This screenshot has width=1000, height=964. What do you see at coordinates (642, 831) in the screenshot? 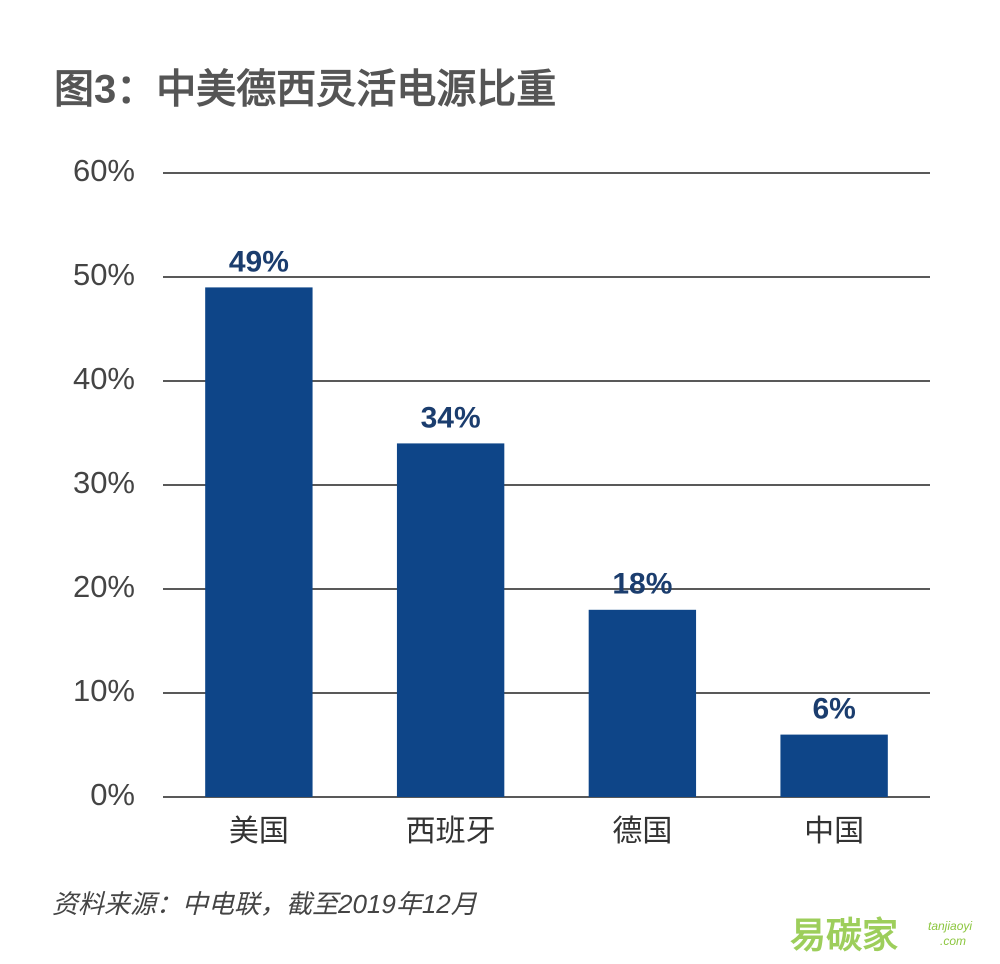
I see `x-tick-label: 德国` at bounding box center [642, 831].